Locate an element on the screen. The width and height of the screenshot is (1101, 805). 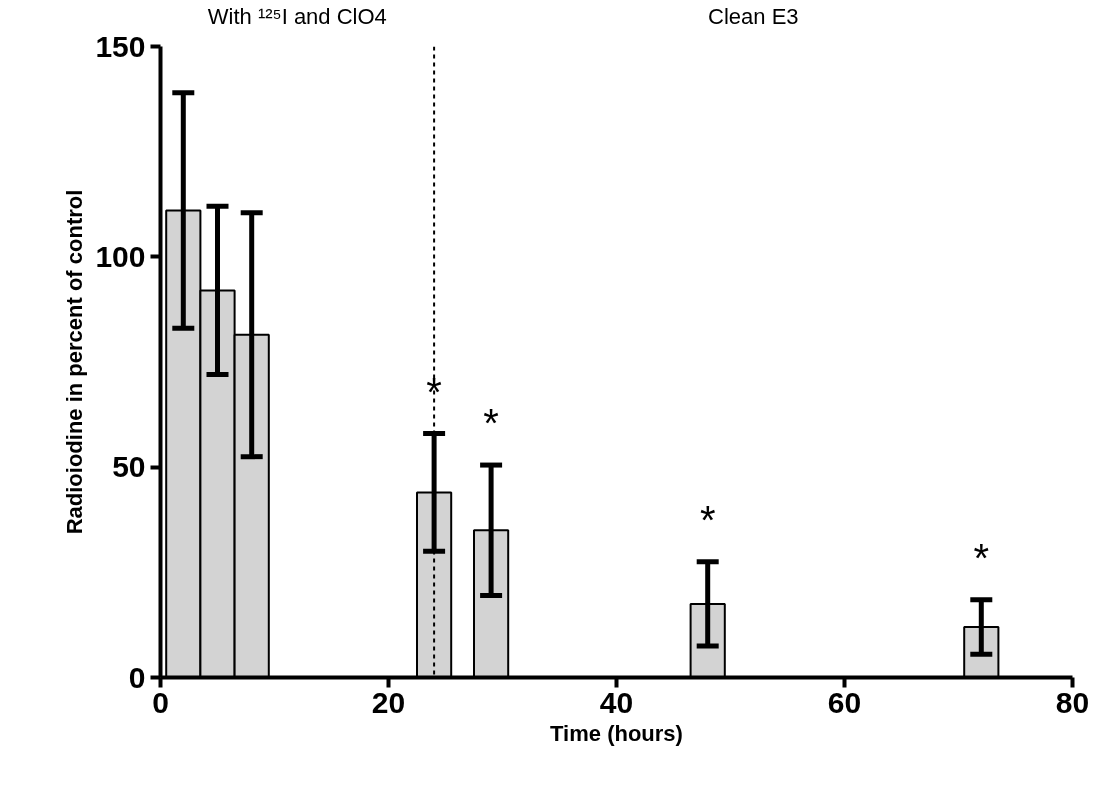
text: Clean E3 is located at coordinates (753, 16).